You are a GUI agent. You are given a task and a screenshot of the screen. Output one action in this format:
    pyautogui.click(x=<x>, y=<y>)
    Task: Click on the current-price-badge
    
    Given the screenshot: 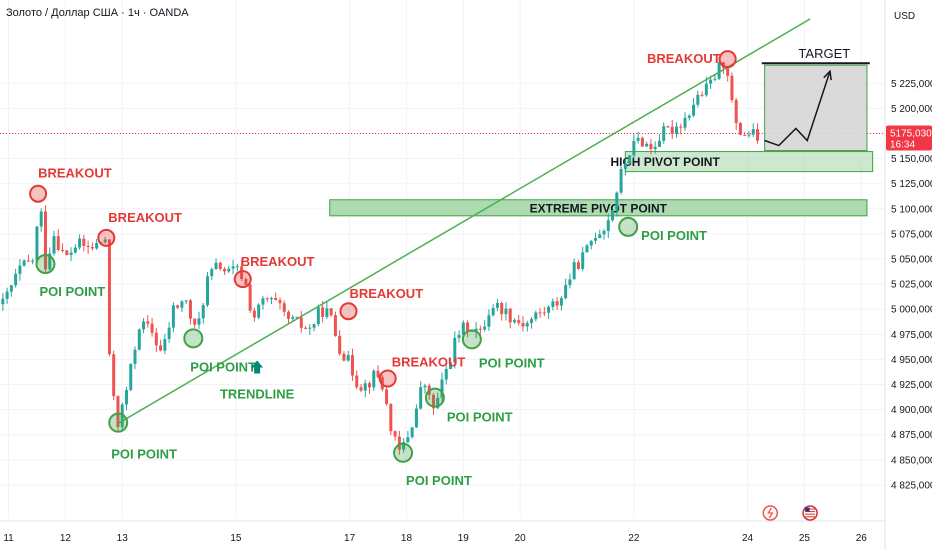 What is the action you would take?
    pyautogui.click(x=909, y=138)
    